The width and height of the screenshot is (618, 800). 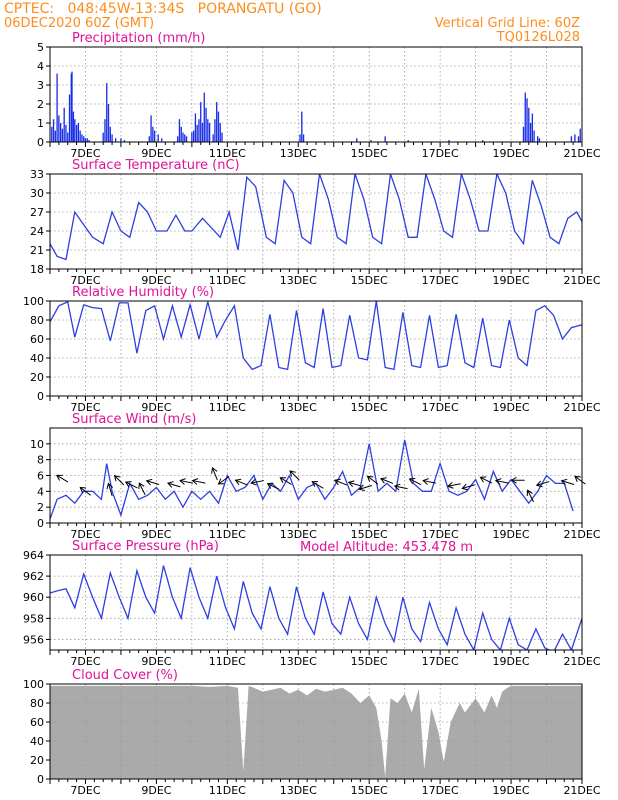 What do you see at coordinates (298, 661) in the screenshot?
I see `pressure-xtick-label: 13DEC` at bounding box center [298, 661].